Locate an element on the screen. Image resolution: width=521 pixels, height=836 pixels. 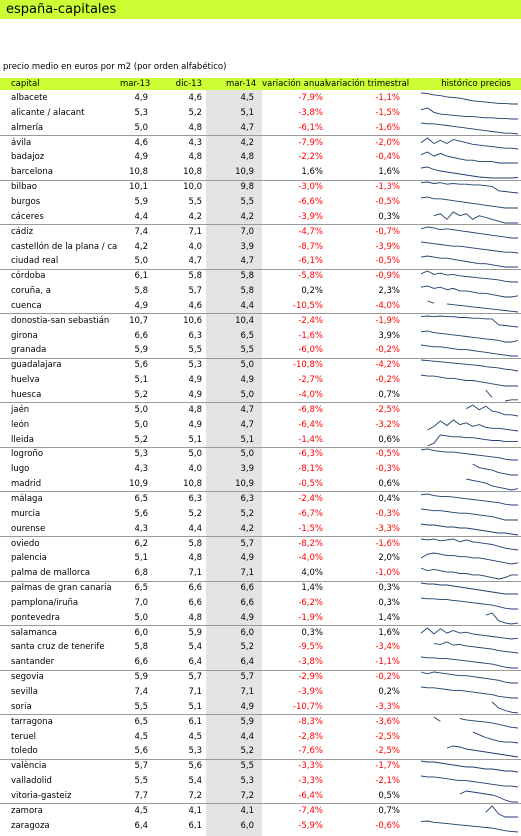
cell-dic13: 10,0 is located at coordinates (192, 187).